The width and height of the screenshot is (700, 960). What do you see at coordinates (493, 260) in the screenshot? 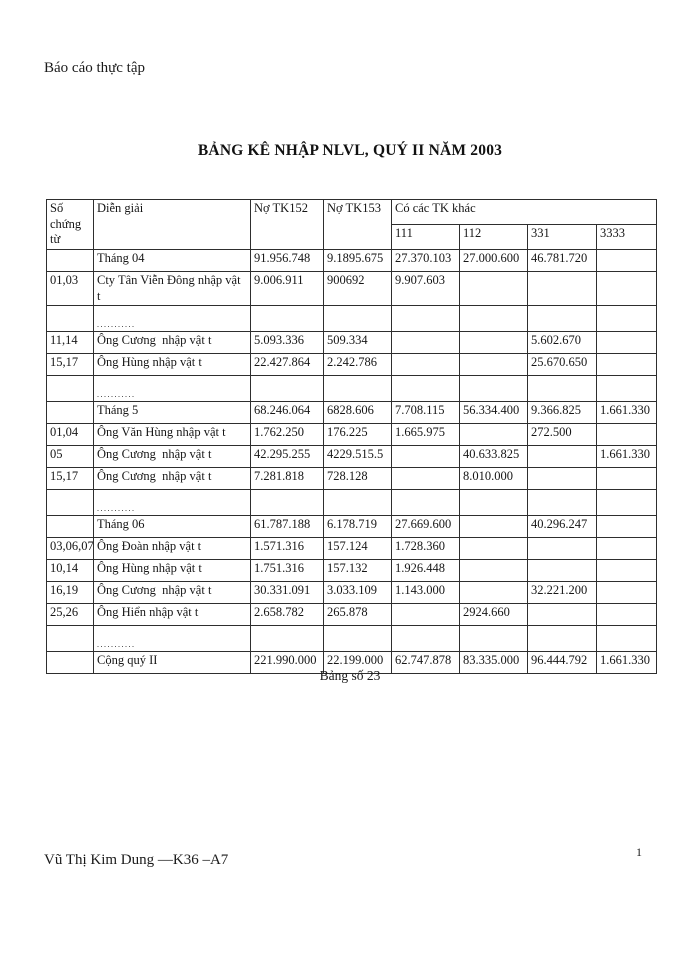
I see `cell-c112: 27.000.600` at bounding box center [493, 260].